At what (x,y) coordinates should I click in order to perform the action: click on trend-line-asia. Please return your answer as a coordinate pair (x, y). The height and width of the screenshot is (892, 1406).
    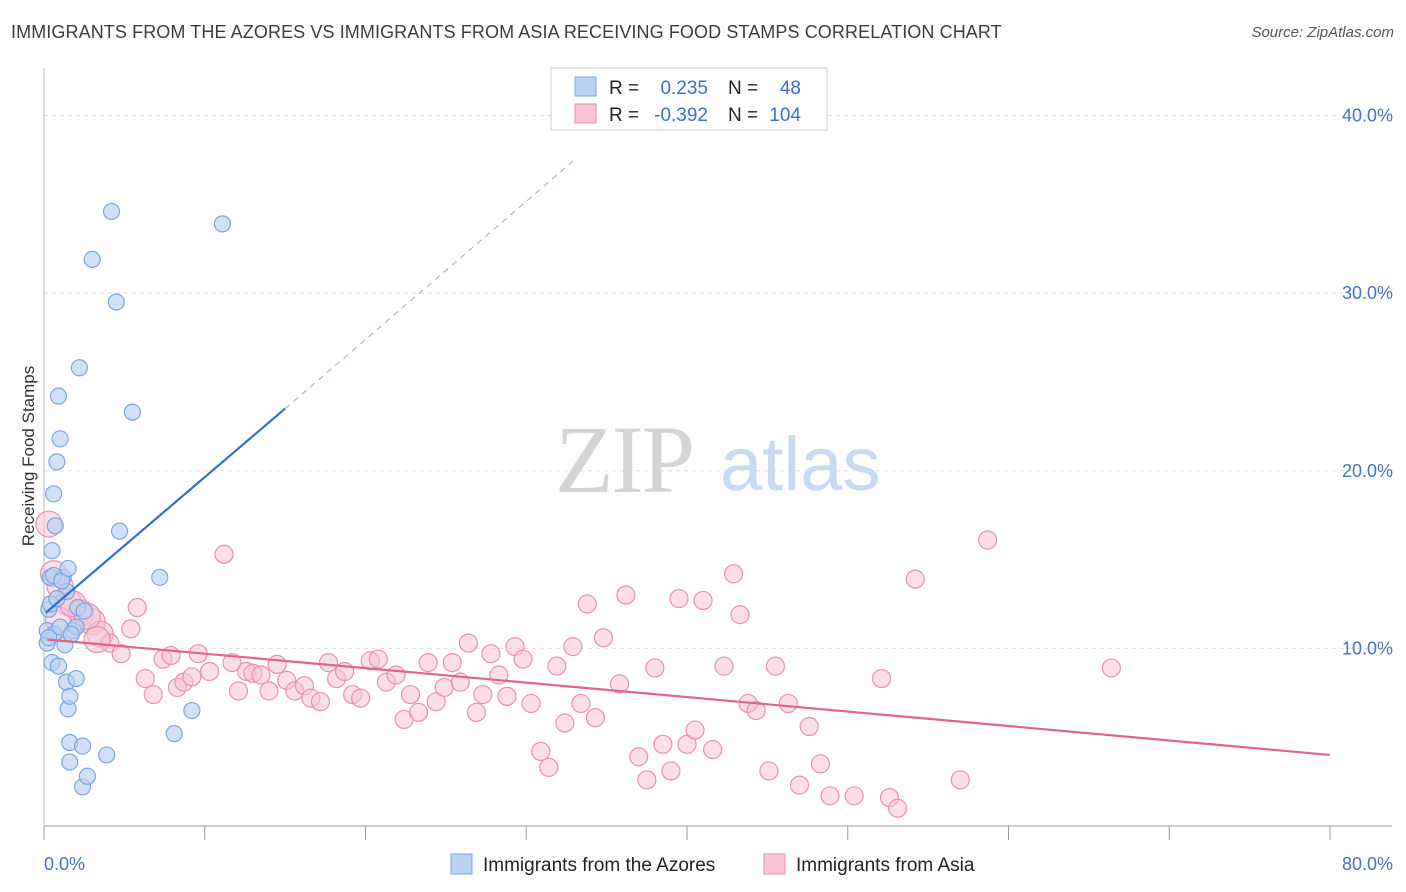
    Looking at the image, I should click on (689, 697).